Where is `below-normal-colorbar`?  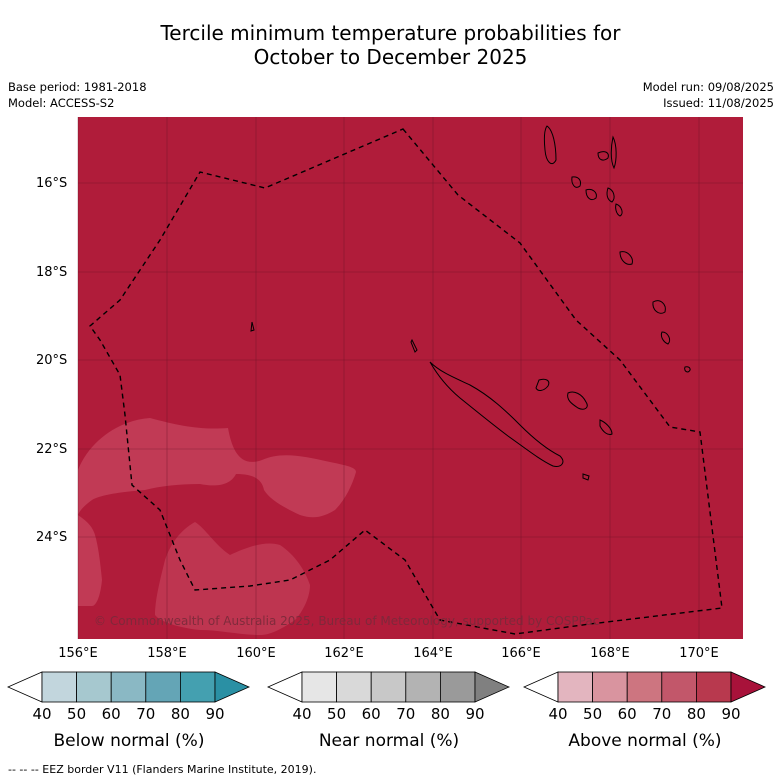
below-normal-colorbar is located at coordinates (128, 687).